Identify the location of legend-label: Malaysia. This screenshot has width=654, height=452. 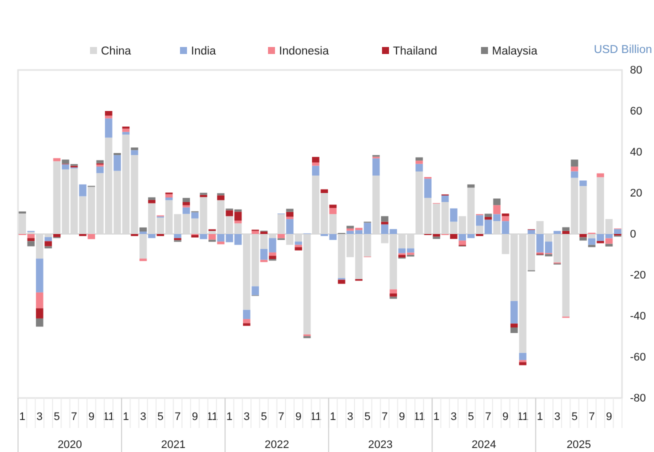
(515, 52).